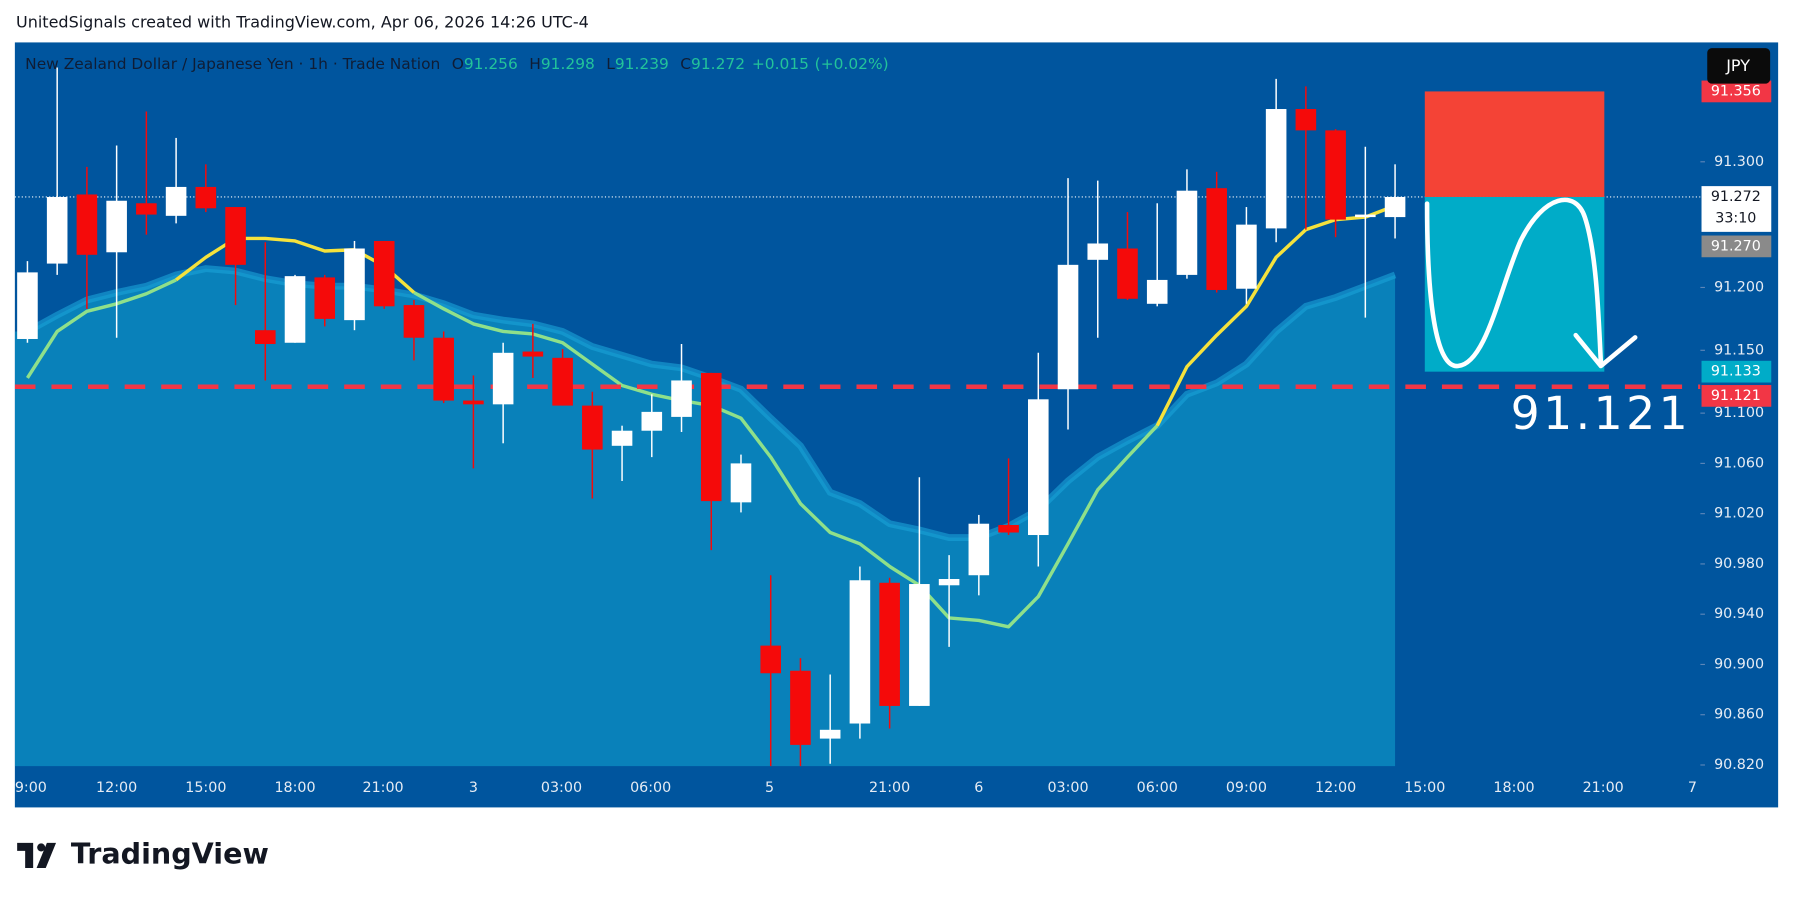  I want to click on legend-key: H, so click(535, 64).